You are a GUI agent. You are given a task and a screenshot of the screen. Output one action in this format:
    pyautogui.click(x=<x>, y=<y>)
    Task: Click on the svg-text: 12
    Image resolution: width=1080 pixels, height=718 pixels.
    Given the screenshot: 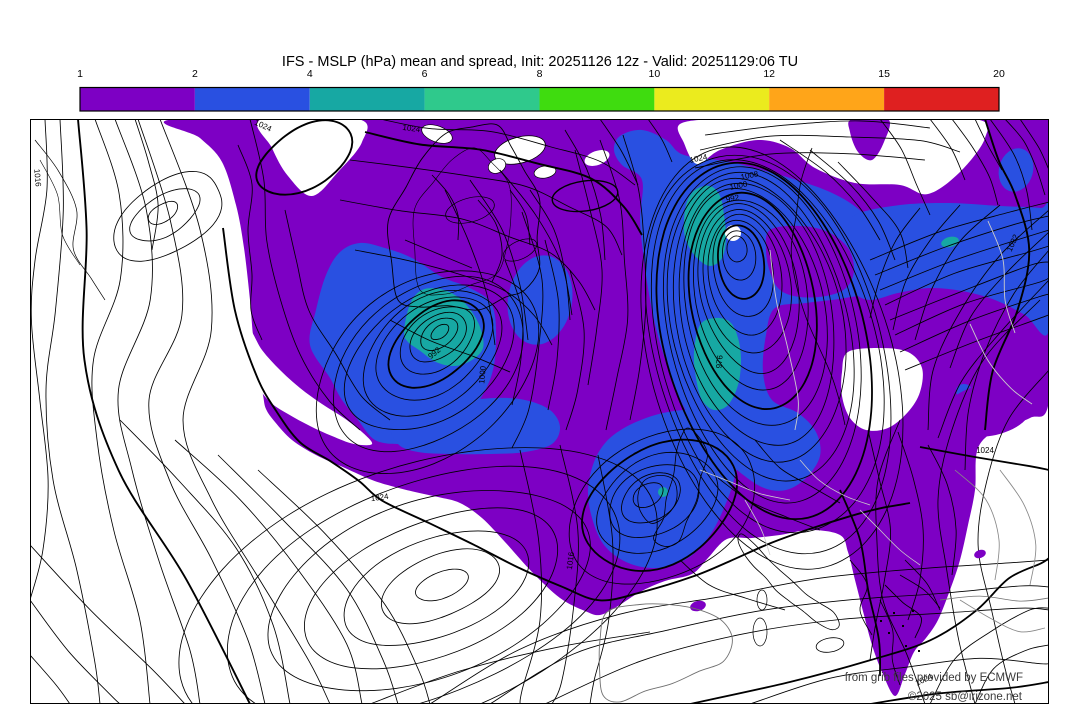 What is the action you would take?
    pyautogui.click(x=769, y=74)
    